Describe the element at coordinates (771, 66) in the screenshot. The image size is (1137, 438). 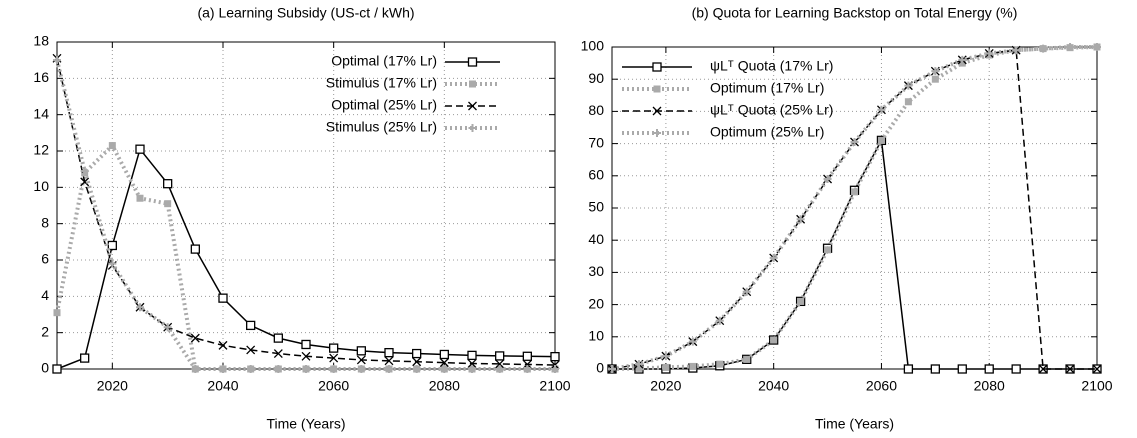
I see `legend-label: ψLᵀ Quota (17% Lr)` at that location.